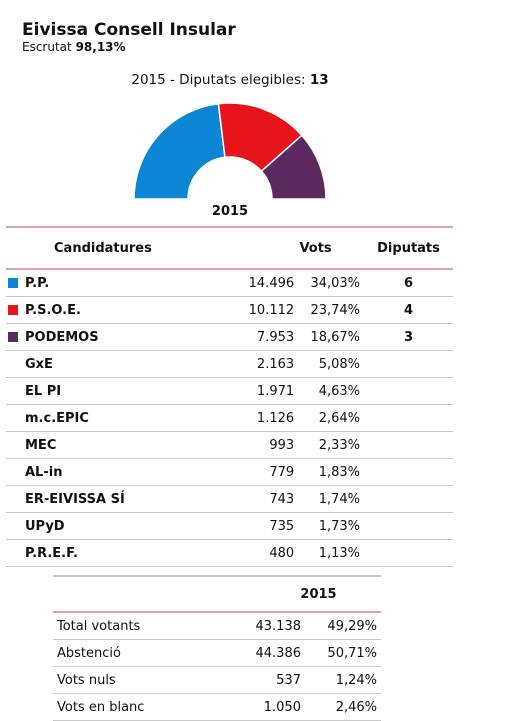  Describe the element at coordinates (266, 553) in the screenshot. I see `party-votes: 480` at that location.